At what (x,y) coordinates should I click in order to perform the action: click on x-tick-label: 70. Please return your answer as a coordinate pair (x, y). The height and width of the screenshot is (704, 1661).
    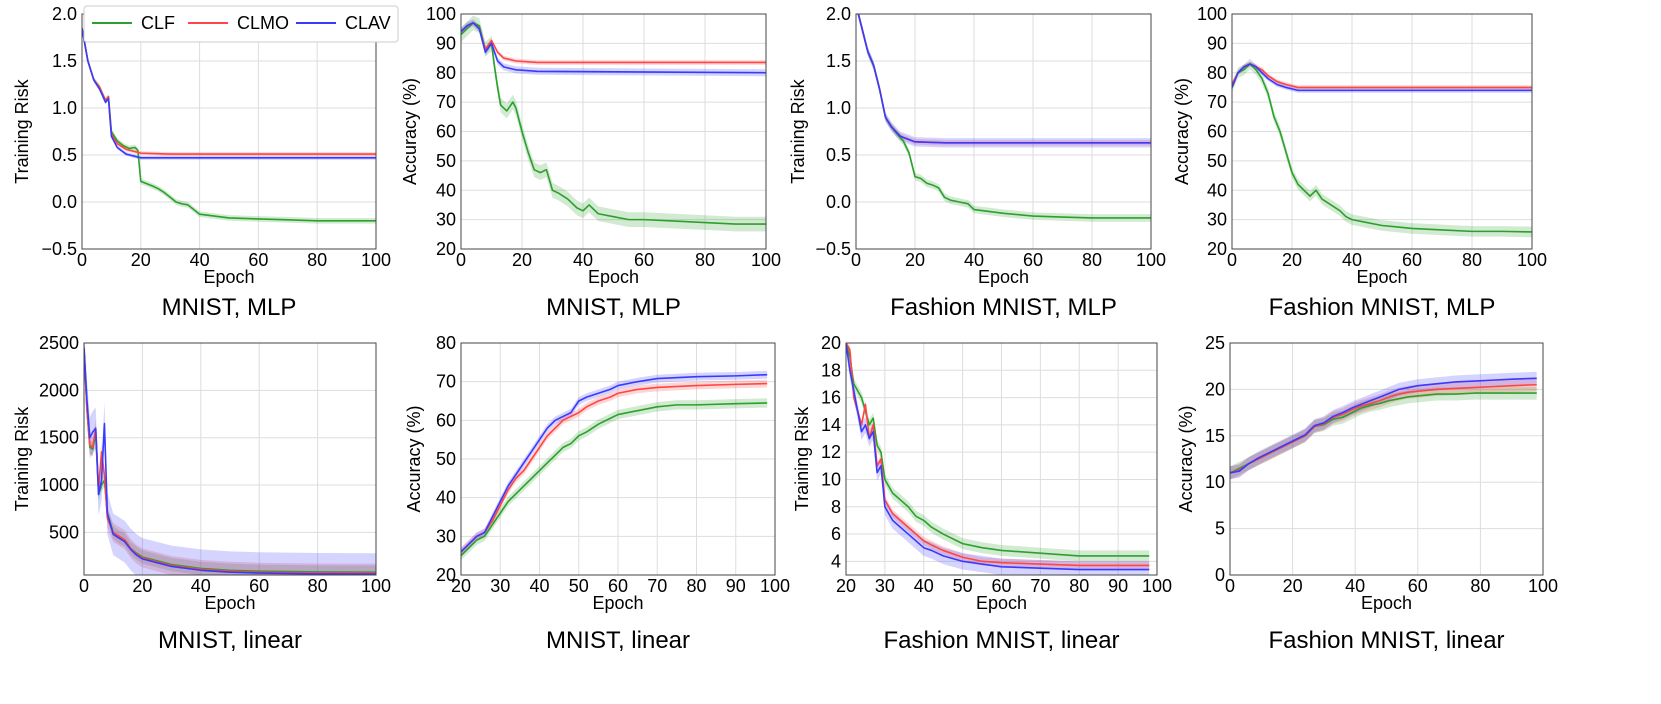
    Looking at the image, I should click on (1040, 586).